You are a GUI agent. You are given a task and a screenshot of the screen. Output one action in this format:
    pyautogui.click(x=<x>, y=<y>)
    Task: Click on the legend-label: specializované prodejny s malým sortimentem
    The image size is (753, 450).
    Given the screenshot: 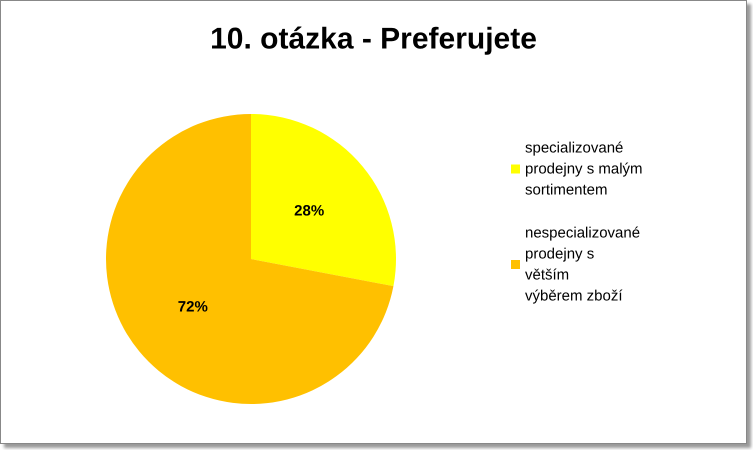 What is the action you would take?
    pyautogui.click(x=586, y=169)
    